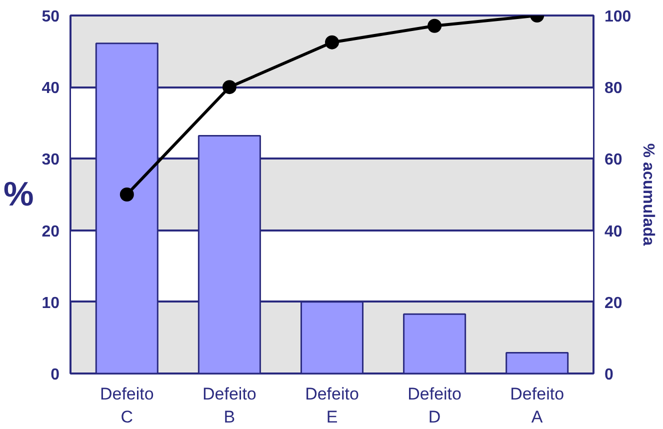 The image size is (663, 429). I want to click on x-tick-label: Defeito D, so click(435, 405).